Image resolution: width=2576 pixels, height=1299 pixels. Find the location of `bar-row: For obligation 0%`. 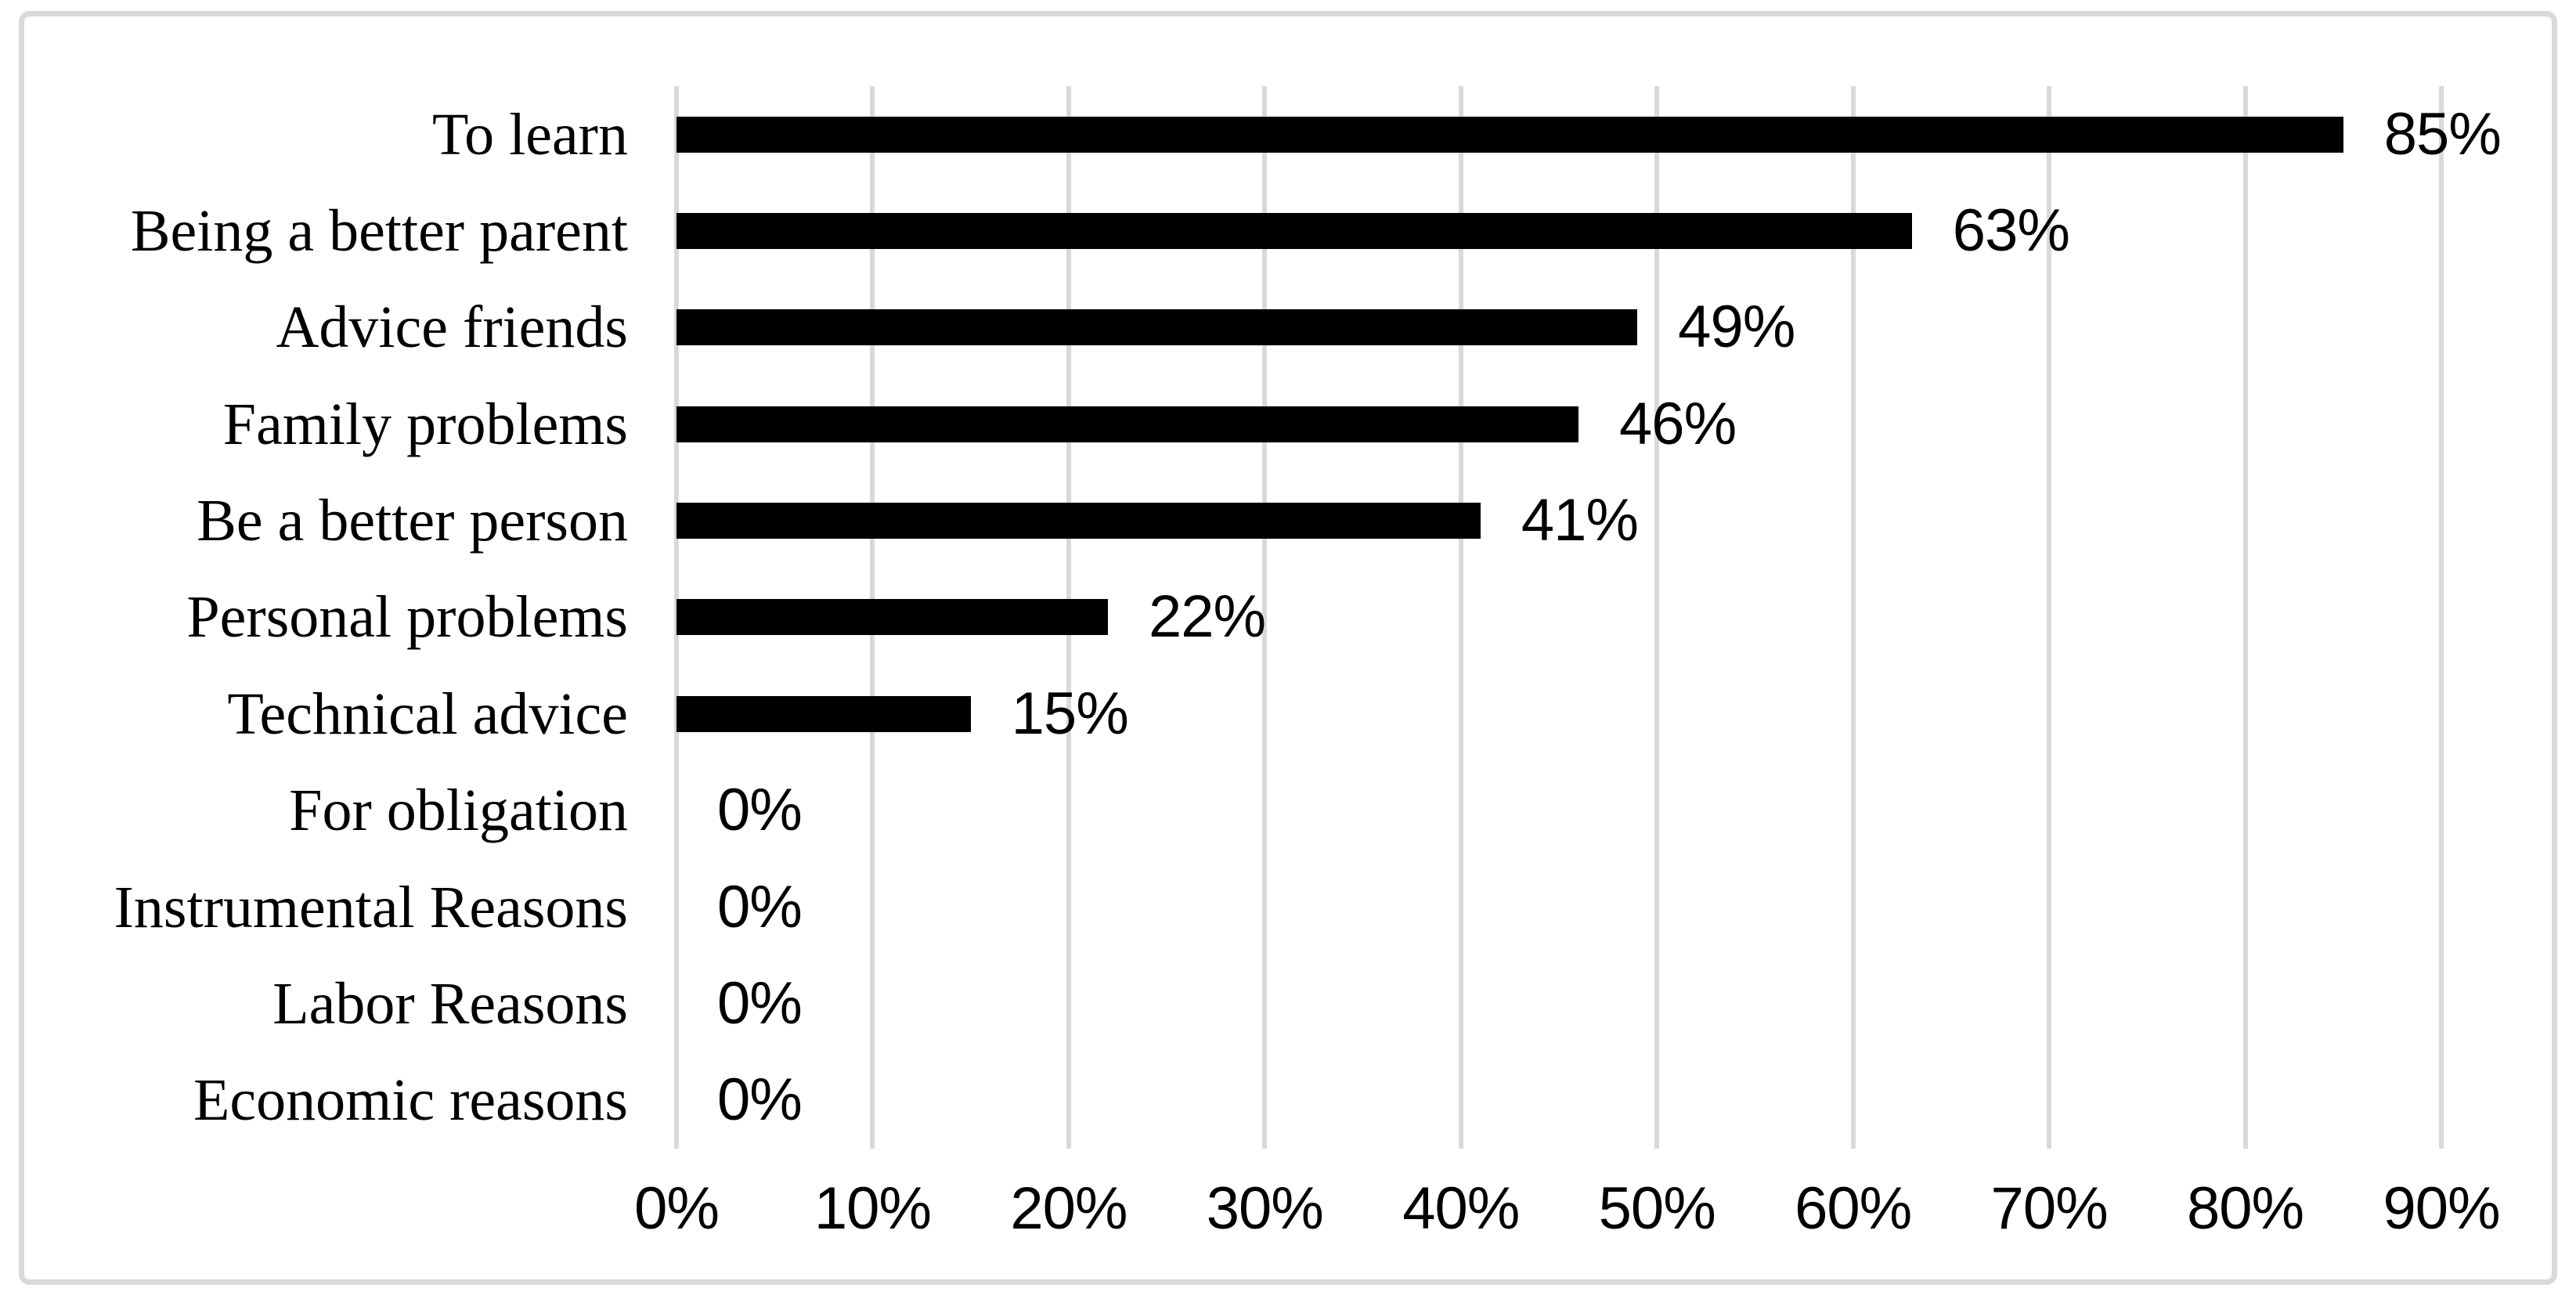

bar-row: For obligation 0% is located at coordinates (1288, 811).